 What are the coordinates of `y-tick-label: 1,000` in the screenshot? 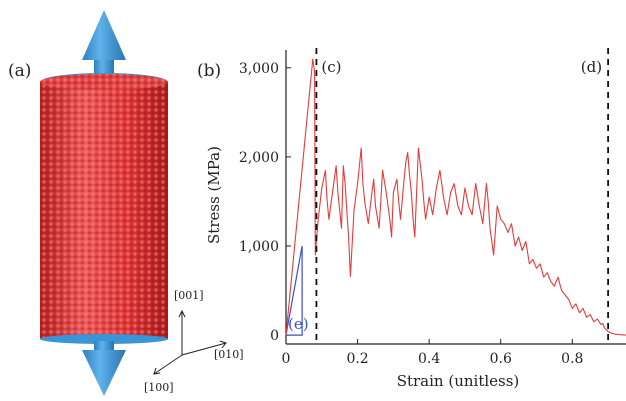 It's located at (259, 247).